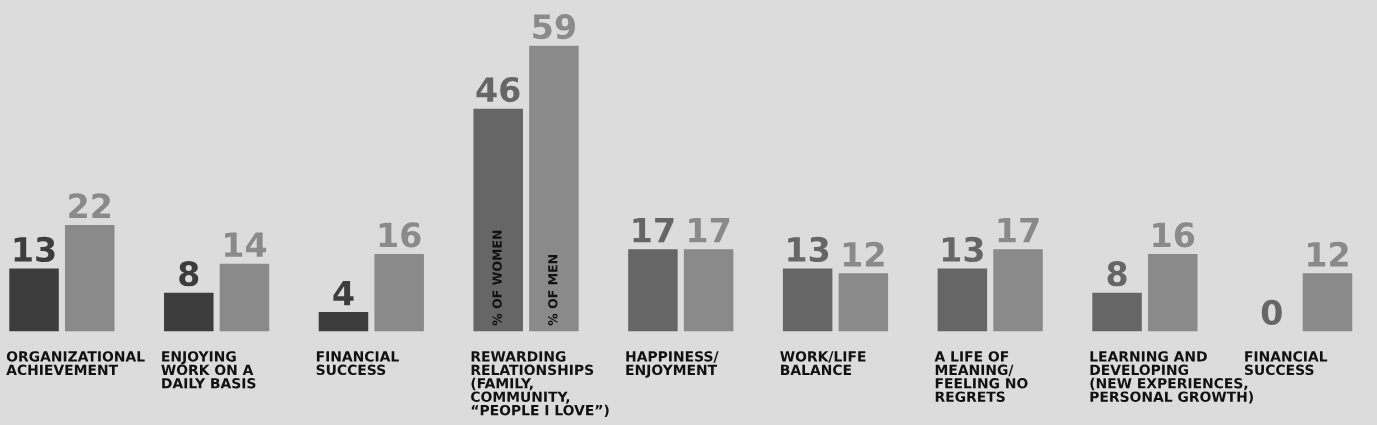  Describe the element at coordinates (823, 363) in the screenshot. I see `x-tick-label: WORK/LIFE BALANCE` at that location.